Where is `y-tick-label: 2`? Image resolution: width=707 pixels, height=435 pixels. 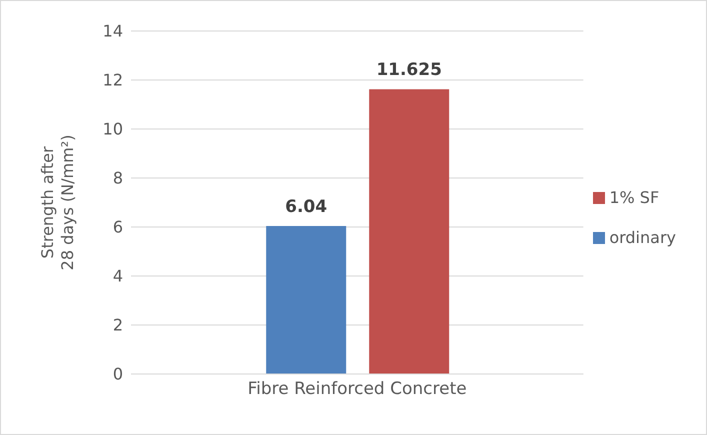 y-tick-label: 2 is located at coordinates (117, 325).